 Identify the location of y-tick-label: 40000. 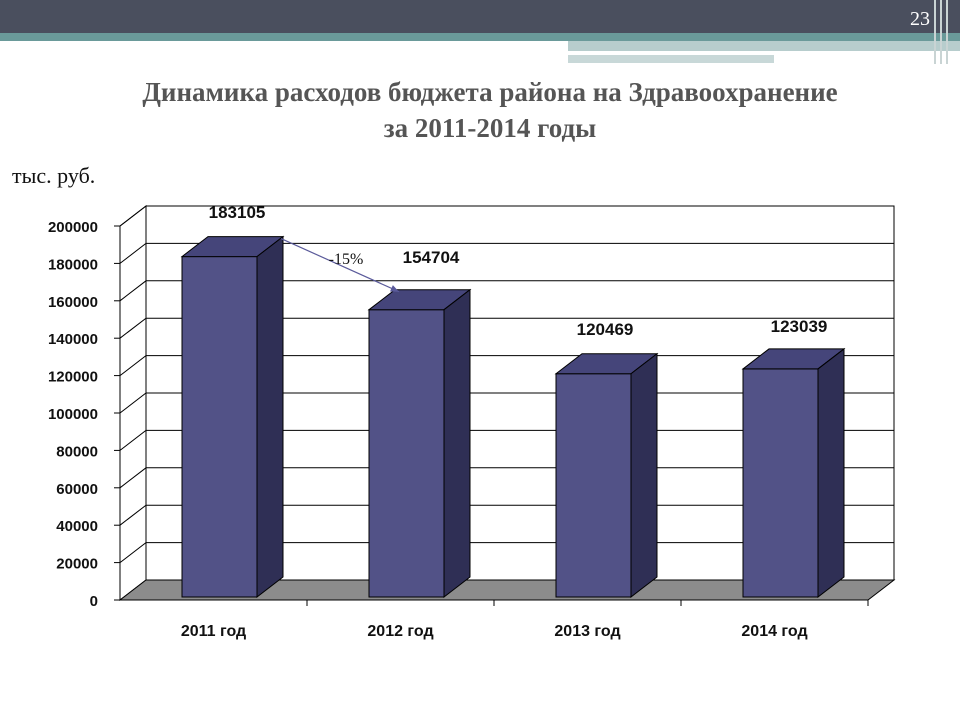
(77, 526).